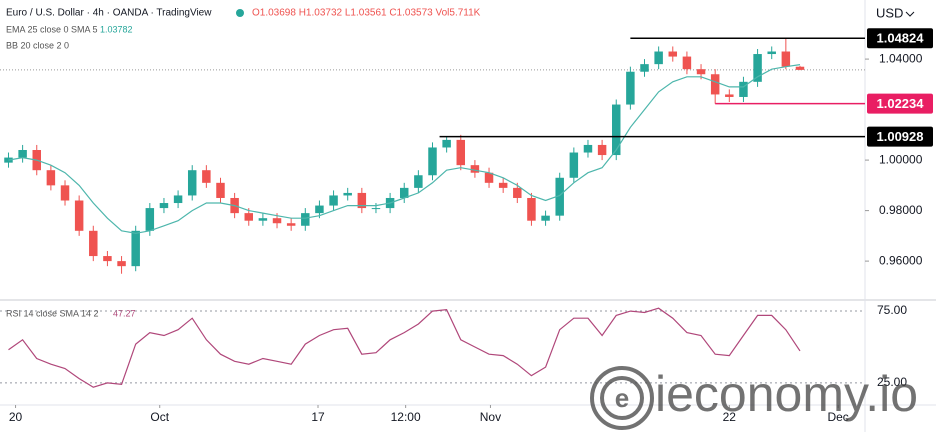 Image resolution: width=936 pixels, height=432 pixels. I want to click on y-tick-label: 1.04000, so click(901, 58).